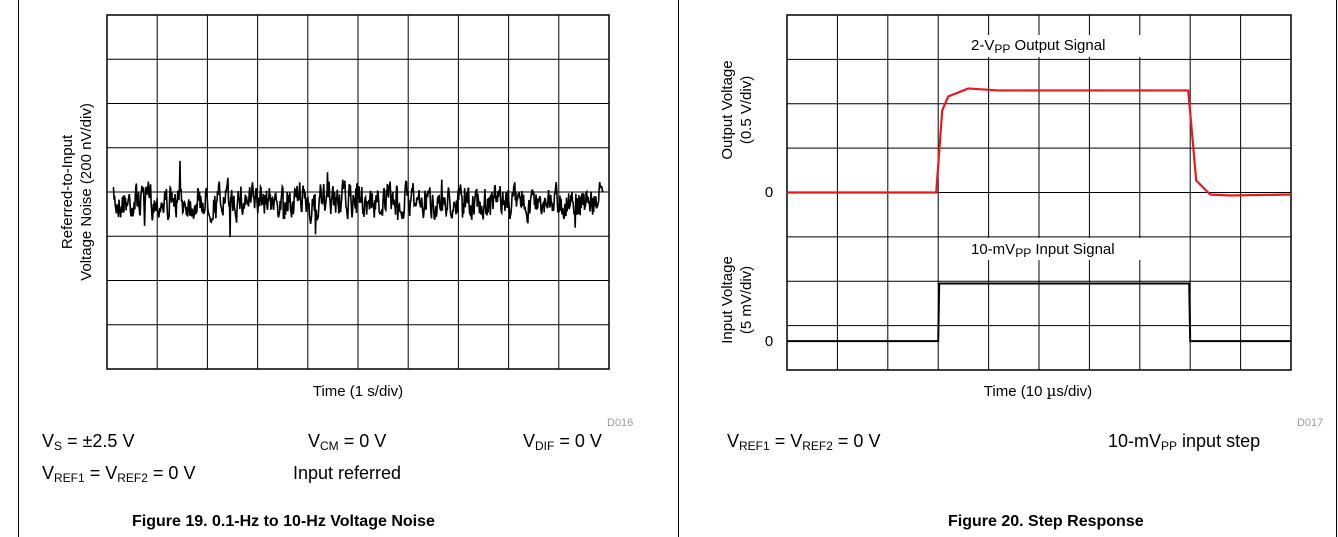  What do you see at coordinates (1039, 142) in the screenshot?
I see `output-trace` at bounding box center [1039, 142].